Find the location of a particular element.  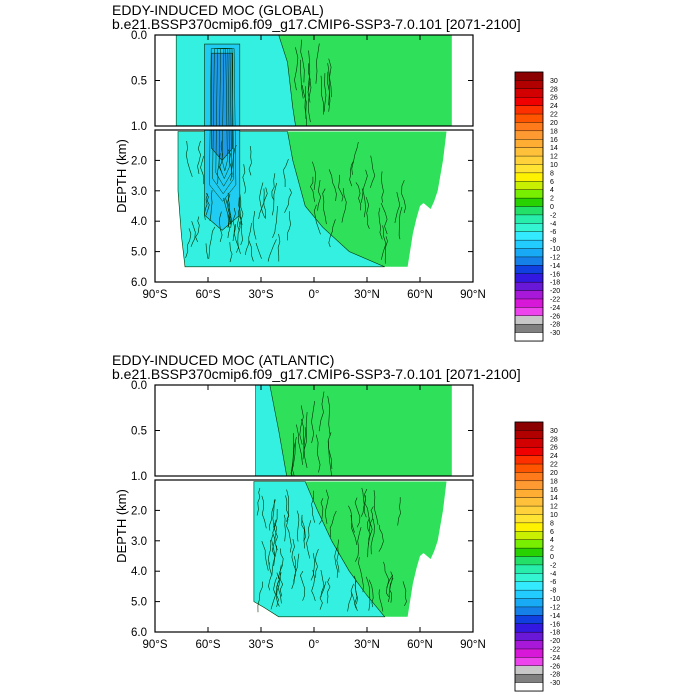

positive-region is located at coordinates (353, 430).